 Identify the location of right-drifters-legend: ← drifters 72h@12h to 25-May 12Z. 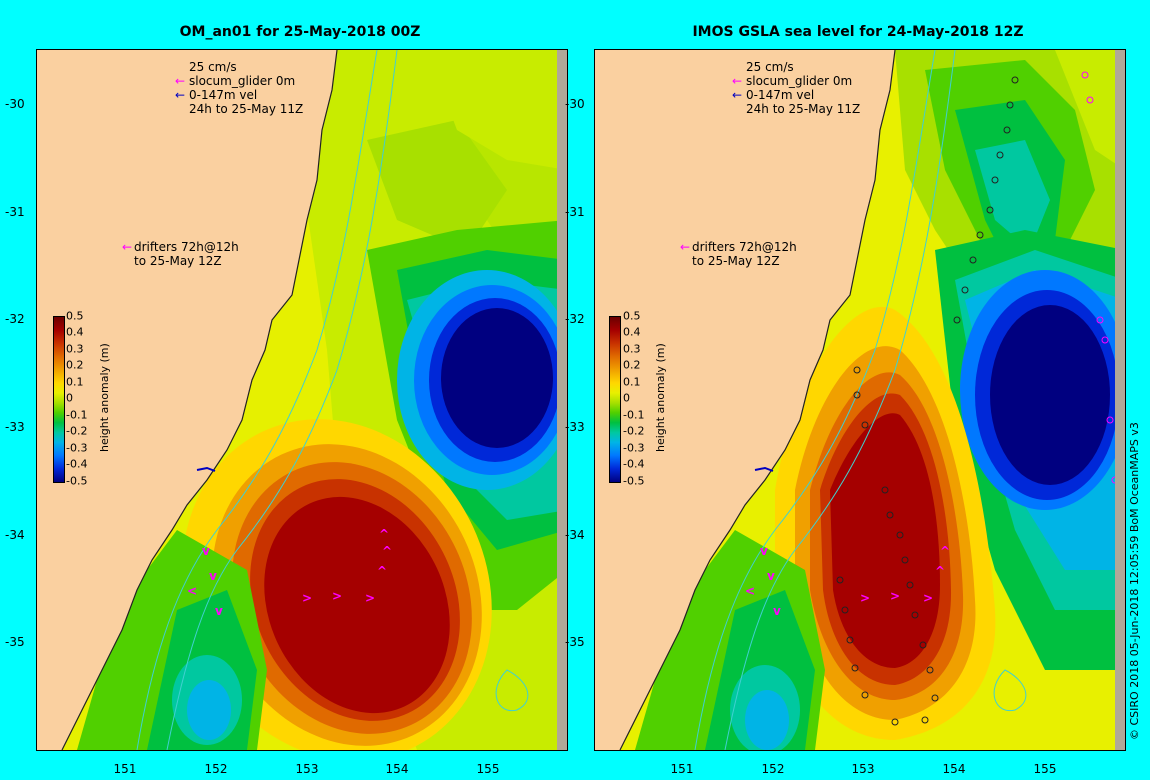
(738, 254).